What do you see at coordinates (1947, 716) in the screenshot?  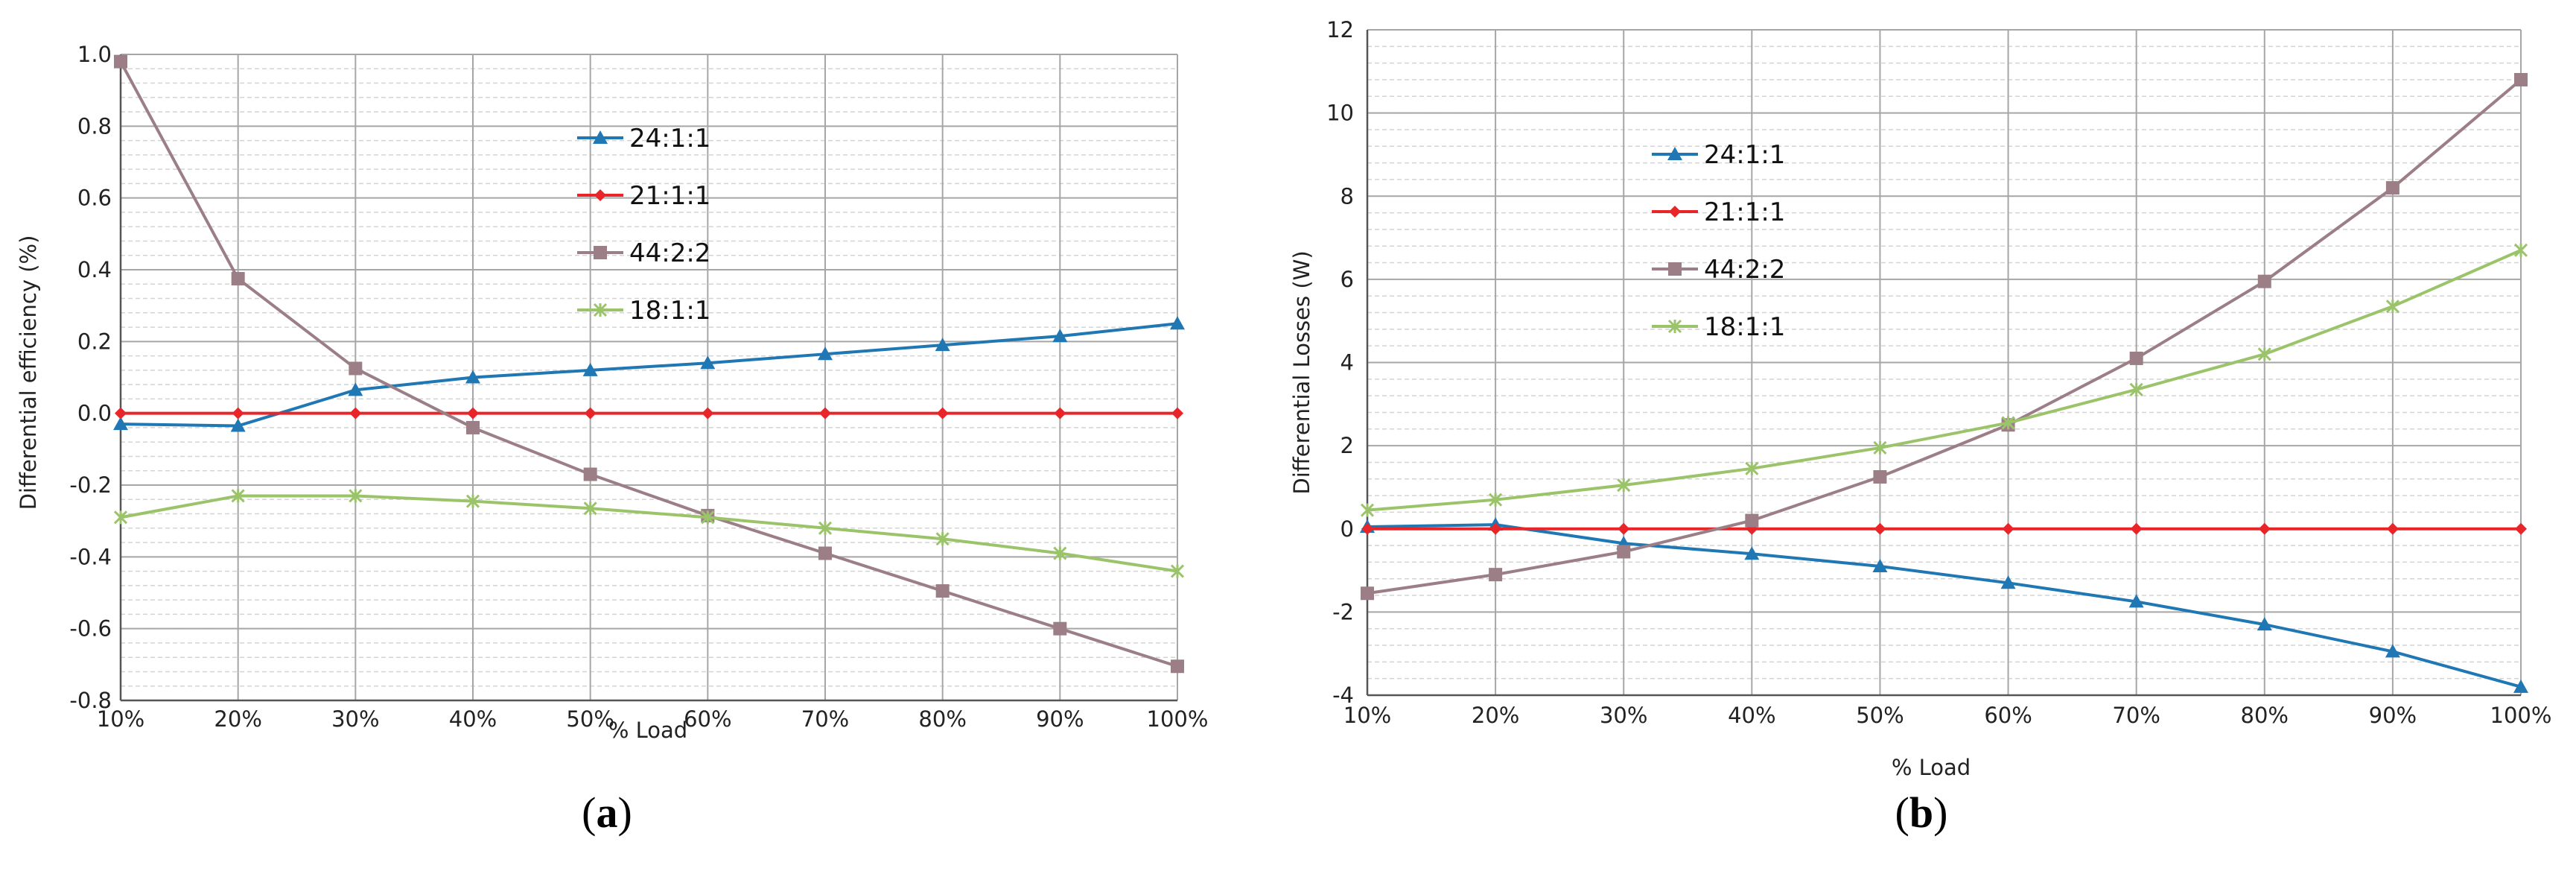 I see `x-tick-labels-b: 10% 20% 30% 40% 50% 60% 70% 80% 90% 100%` at bounding box center [1947, 716].